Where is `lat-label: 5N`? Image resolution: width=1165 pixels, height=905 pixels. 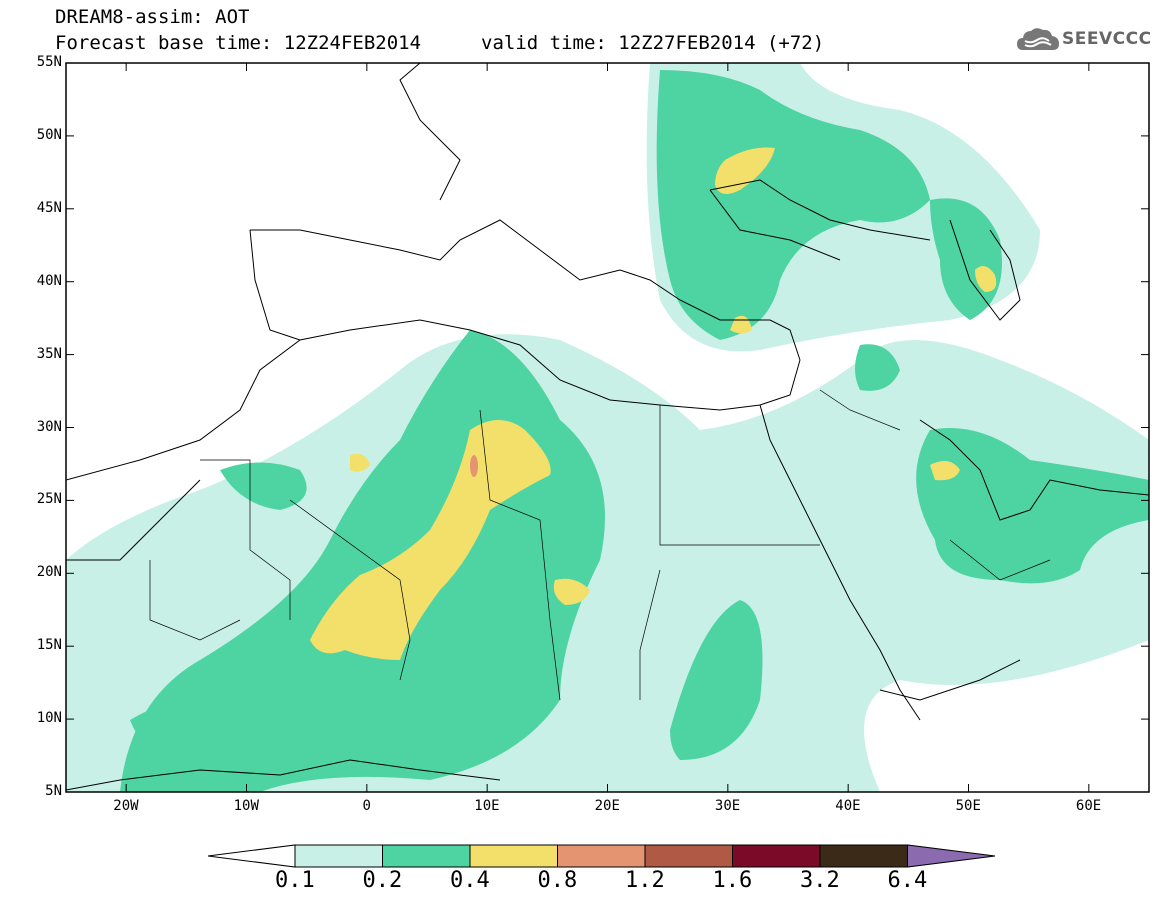
lat-label: 5N is located at coordinates (53, 791).